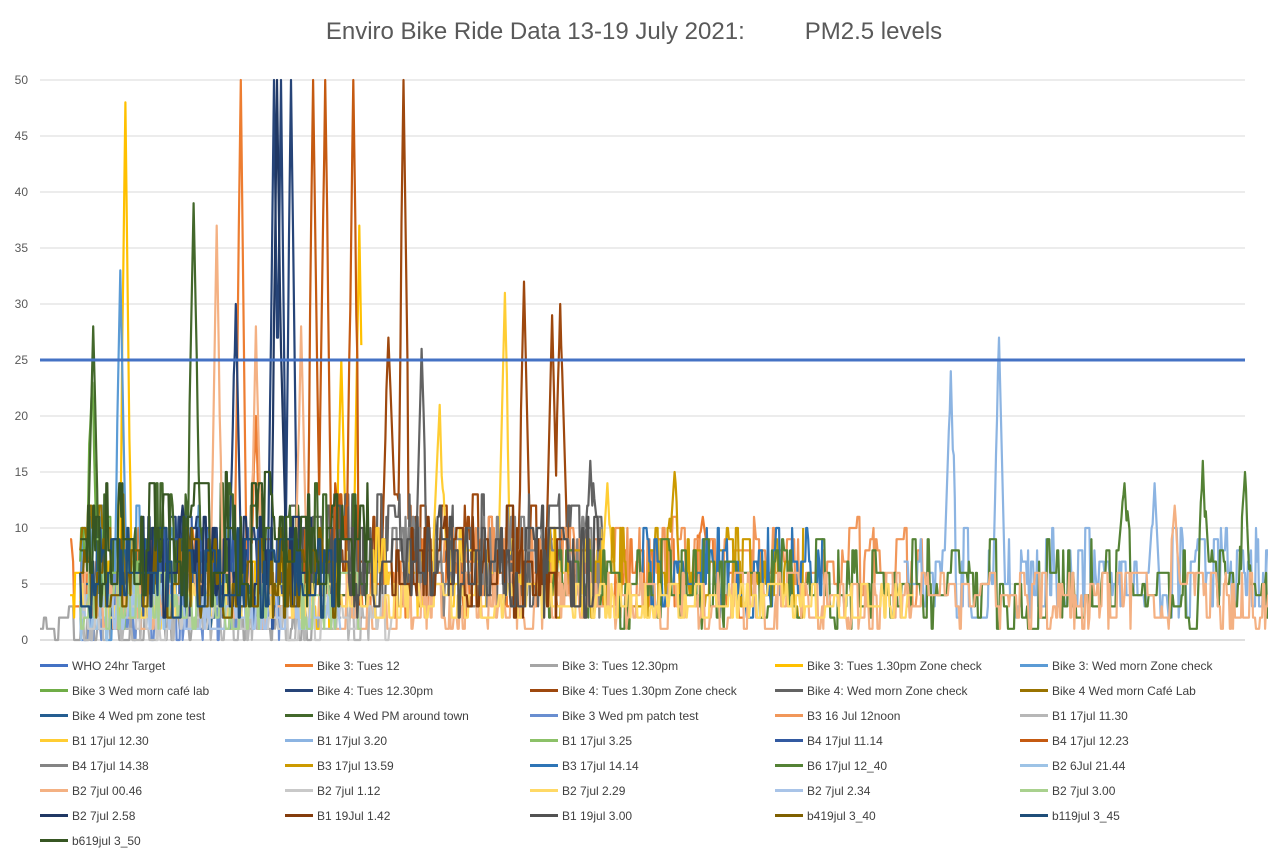 This screenshot has width=1268, height=858. I want to click on y-tick-label: 40, so click(22, 192).